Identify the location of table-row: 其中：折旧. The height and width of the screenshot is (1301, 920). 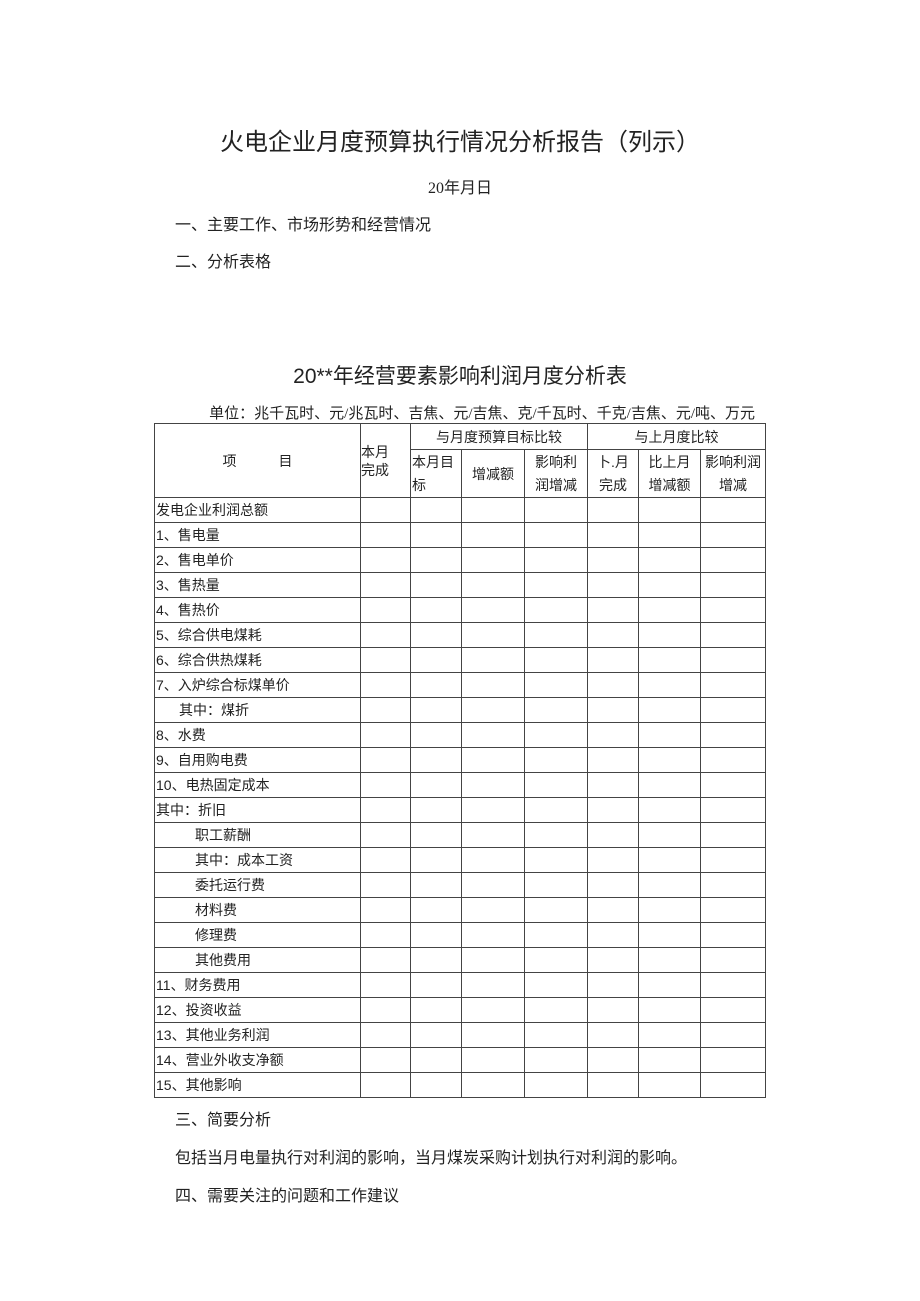
(460, 810).